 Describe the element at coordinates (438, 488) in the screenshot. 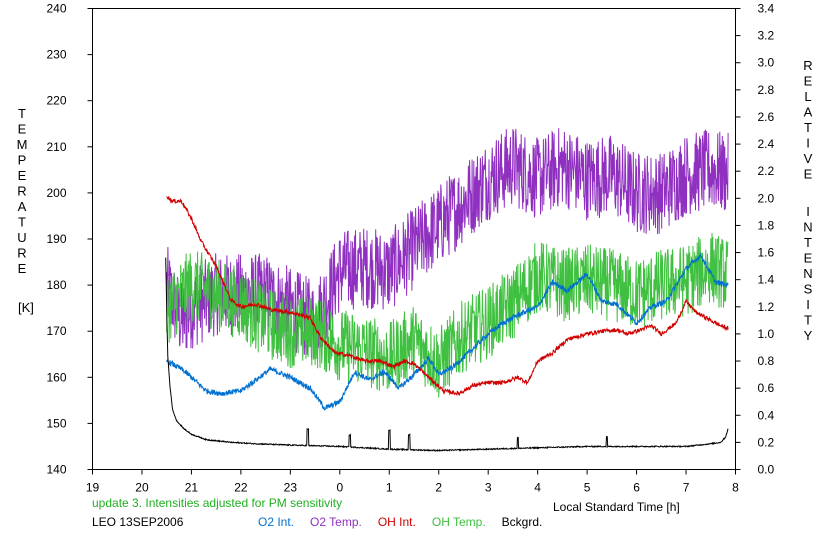

I see `x-tick-label: 2` at that location.